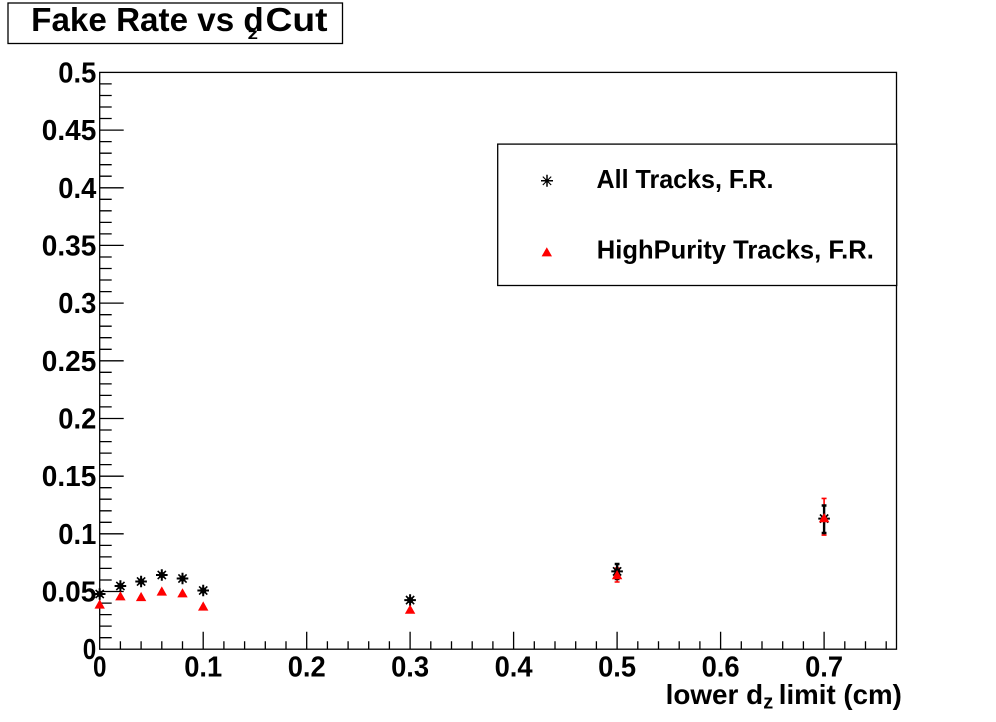  Describe the element at coordinates (735, 249) in the screenshot. I see `svg-text: HighPurity Tracks, F.R.` at that location.